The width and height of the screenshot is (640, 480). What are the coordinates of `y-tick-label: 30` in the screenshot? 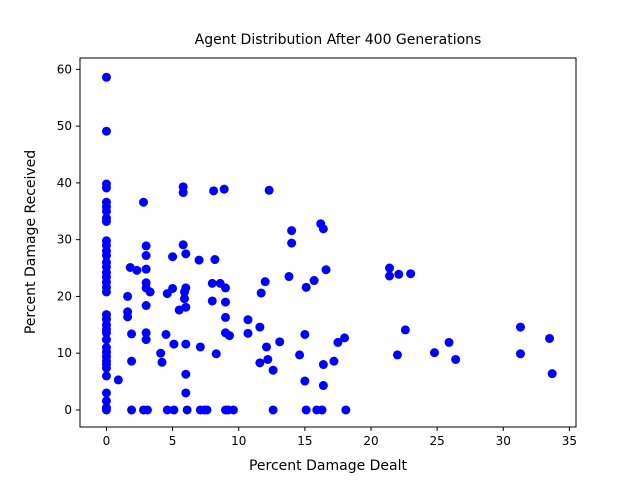 It's located at (64, 240).